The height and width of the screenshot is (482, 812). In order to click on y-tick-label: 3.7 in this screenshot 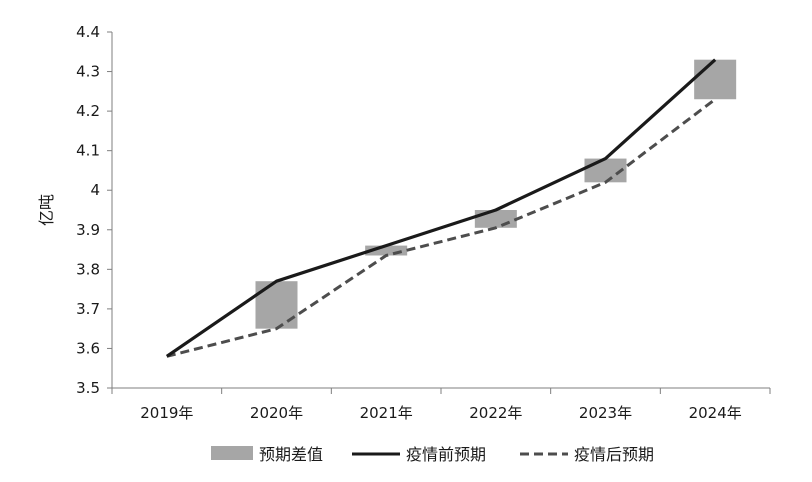, I will do `click(88, 309)`.